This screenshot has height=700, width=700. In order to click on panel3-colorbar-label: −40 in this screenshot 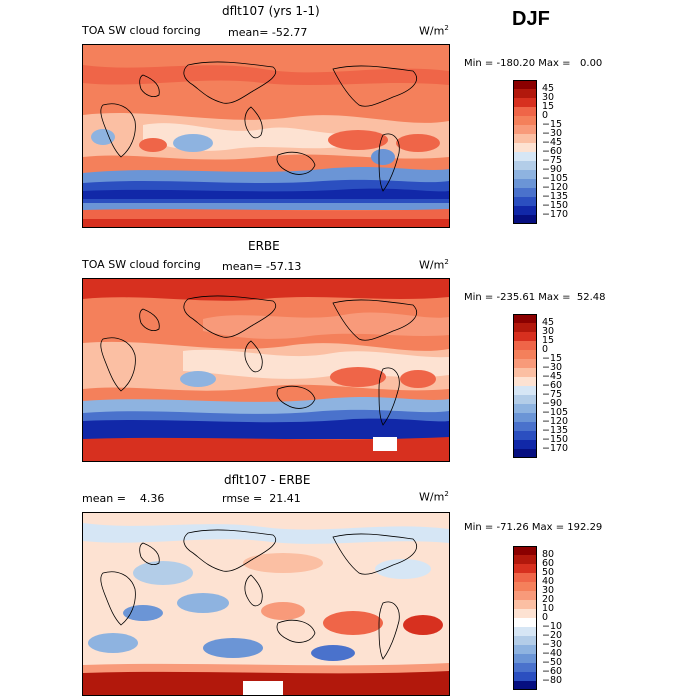, I will do `click(552, 653)`.